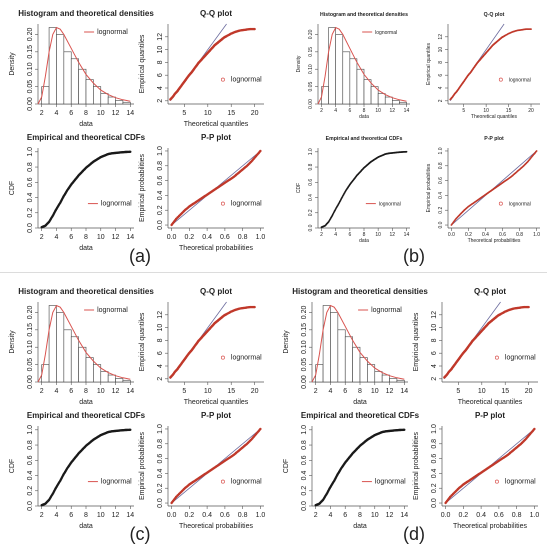  What do you see at coordinates (505, 391) in the screenshot?
I see `x-tick-label: 15` at bounding box center [505, 391].